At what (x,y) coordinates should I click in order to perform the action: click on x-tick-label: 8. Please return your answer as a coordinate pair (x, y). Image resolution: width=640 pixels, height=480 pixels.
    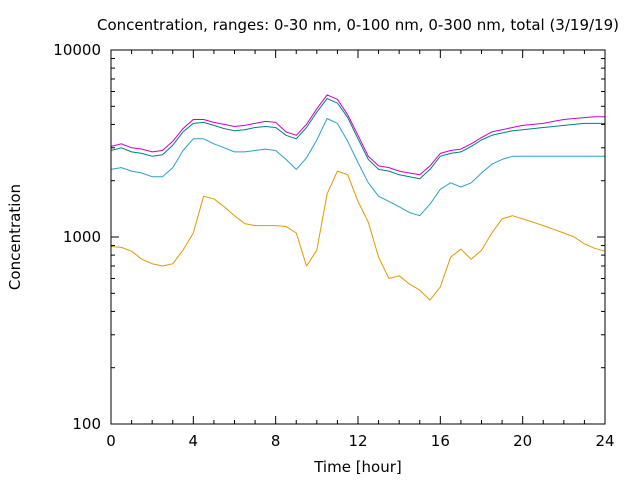
    Looking at the image, I should click on (276, 441).